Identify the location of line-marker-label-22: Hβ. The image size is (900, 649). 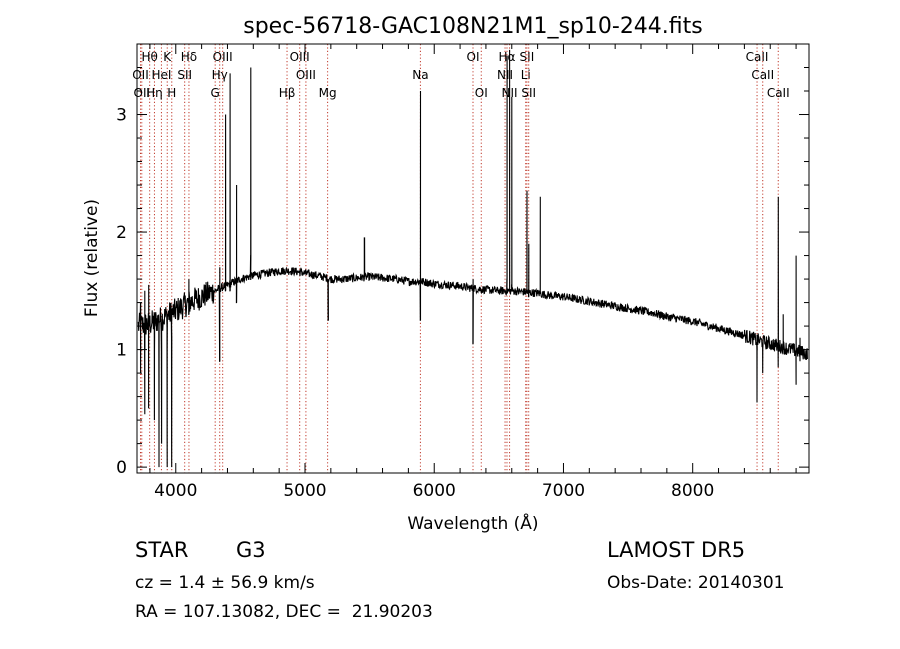
(287, 93).